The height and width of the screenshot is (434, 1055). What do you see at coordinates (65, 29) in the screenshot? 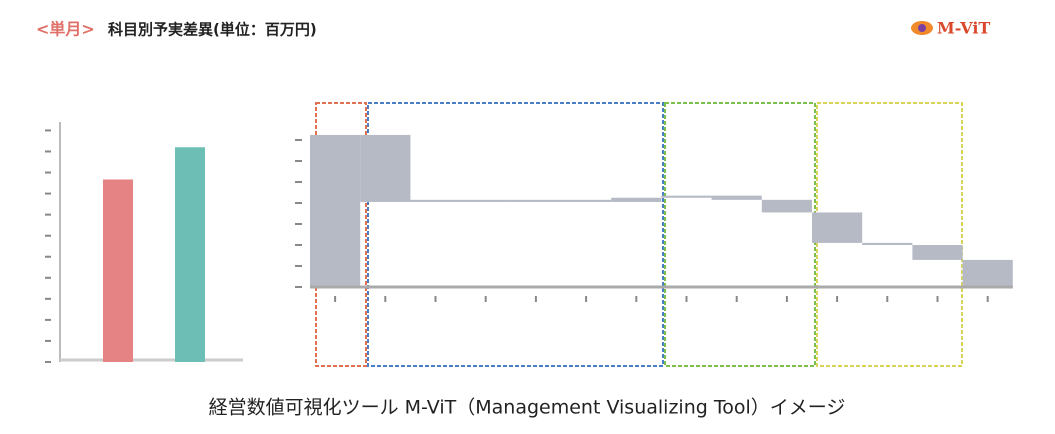
I see `tag: <単月>` at bounding box center [65, 29].